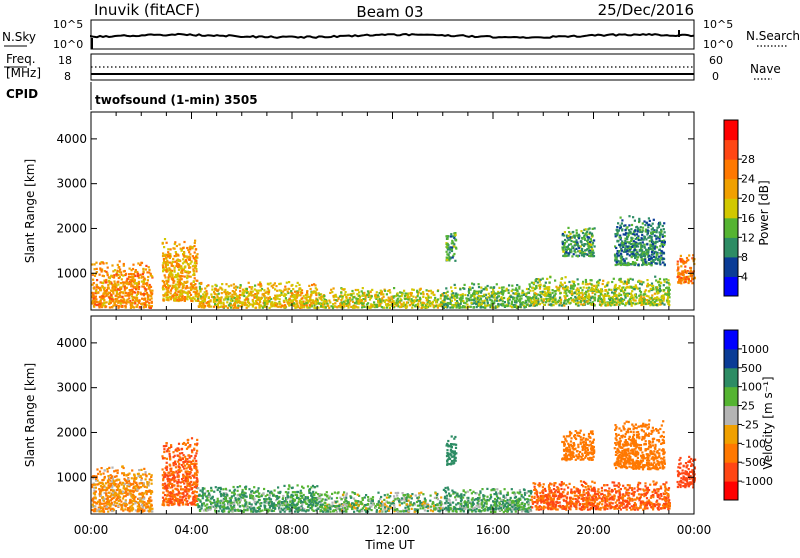 This screenshot has width=800, height=558. I want to click on nave-tick-top: 60, so click(716, 60).